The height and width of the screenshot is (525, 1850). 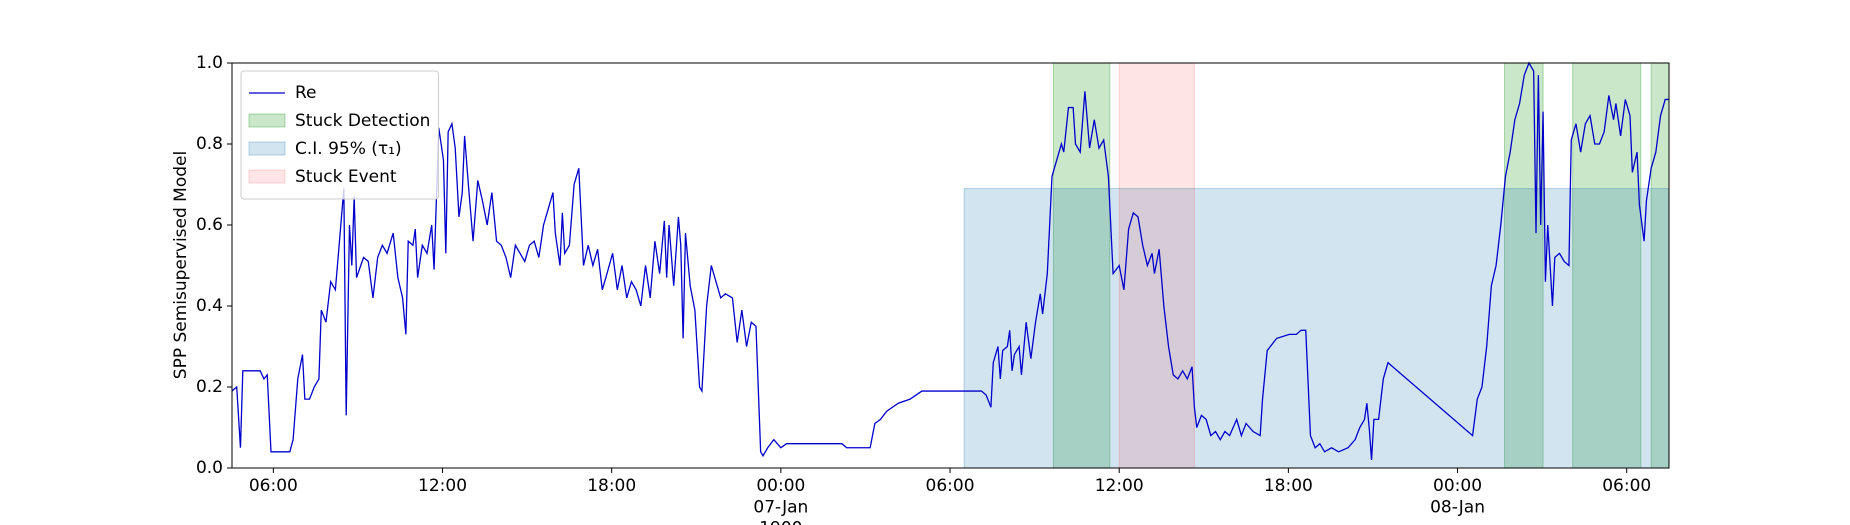 What do you see at coordinates (209, 468) in the screenshot?
I see `y-tick-label: 0.0` at bounding box center [209, 468].